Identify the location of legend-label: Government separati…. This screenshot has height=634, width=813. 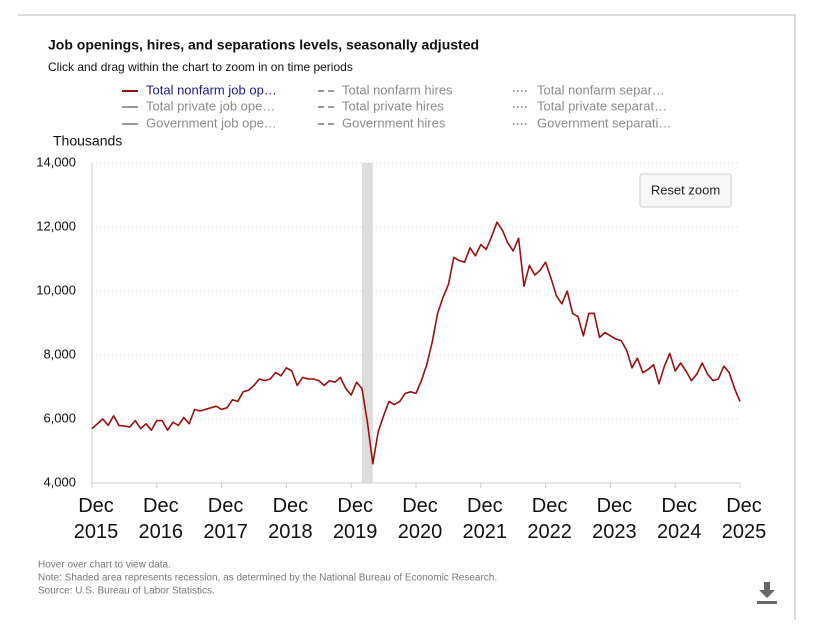
(604, 122).